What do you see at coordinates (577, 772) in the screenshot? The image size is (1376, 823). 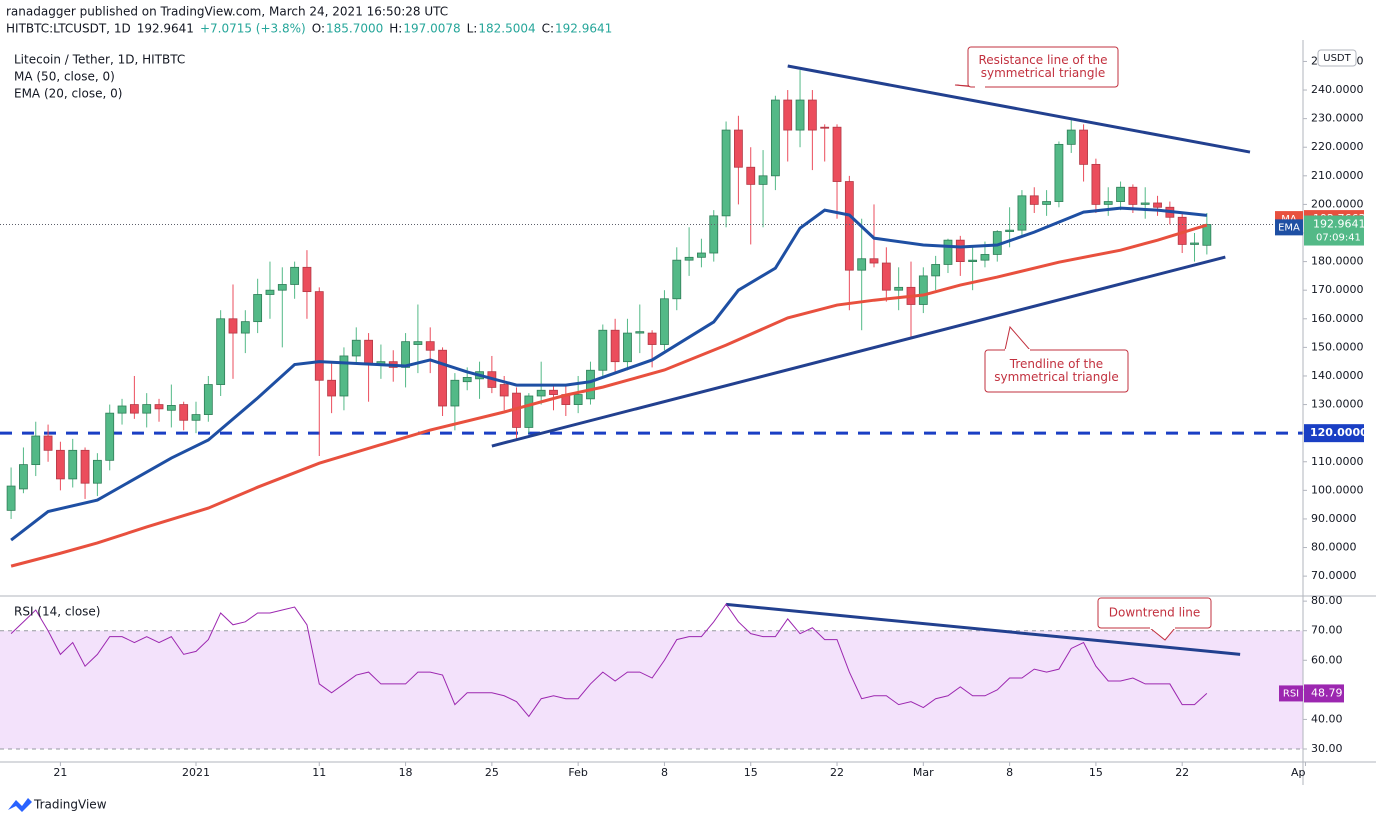 I see `x-tick-label: Feb` at bounding box center [577, 772].